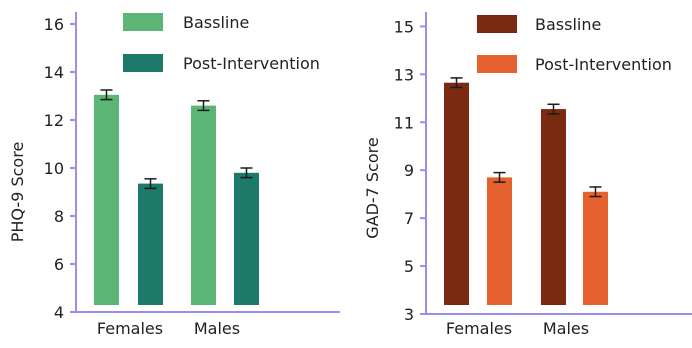 The height and width of the screenshot is (348, 692). What do you see at coordinates (409, 218) in the screenshot?
I see `y-tick-label: 7` at bounding box center [409, 218].